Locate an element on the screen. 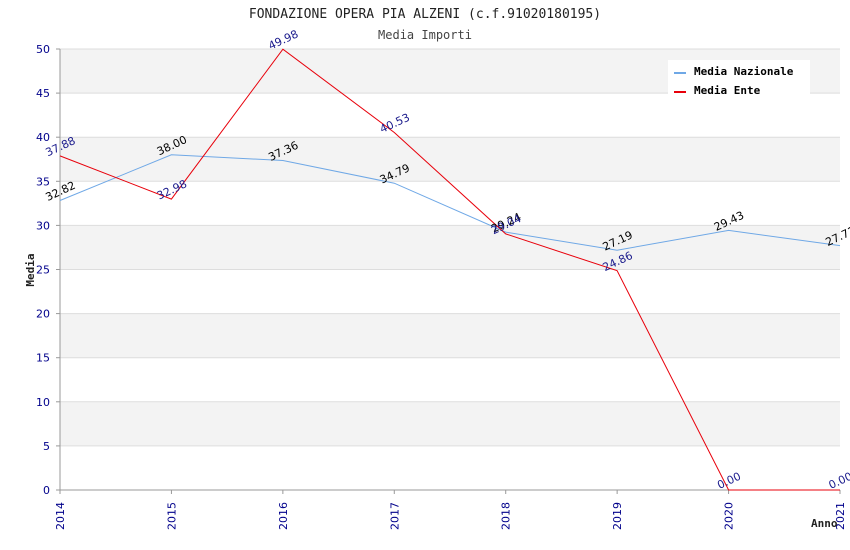 This screenshot has height=550, width=850. y-tick-labels: 0 5 10 15 20 25 30 35 40 45 50 is located at coordinates (43, 270).